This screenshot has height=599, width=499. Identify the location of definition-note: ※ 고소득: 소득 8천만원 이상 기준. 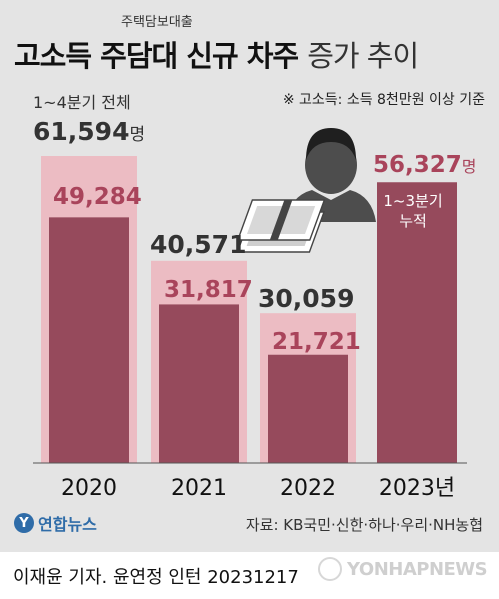
(383, 100).